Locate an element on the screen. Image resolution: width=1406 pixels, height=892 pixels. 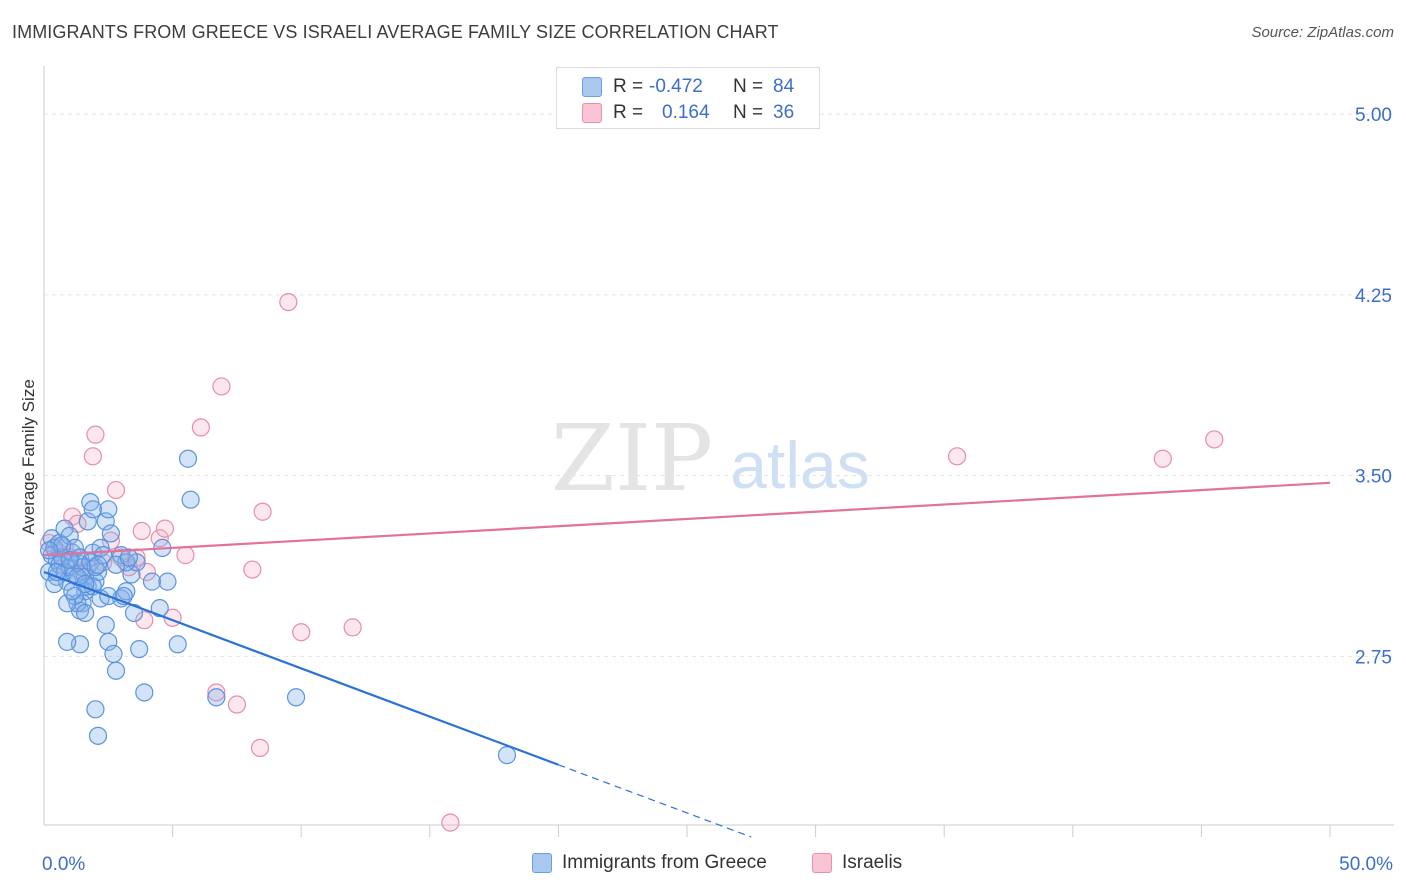
israelis-n-value: 36 is located at coordinates (784, 112).